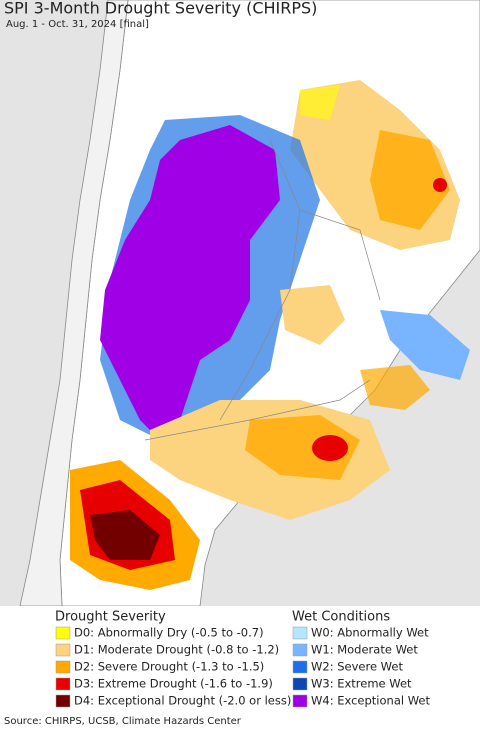 The width and height of the screenshot is (480, 730). I want to click on legend-label: D3: Extreme Drought (-1.6 to -1.9), so click(173, 684).